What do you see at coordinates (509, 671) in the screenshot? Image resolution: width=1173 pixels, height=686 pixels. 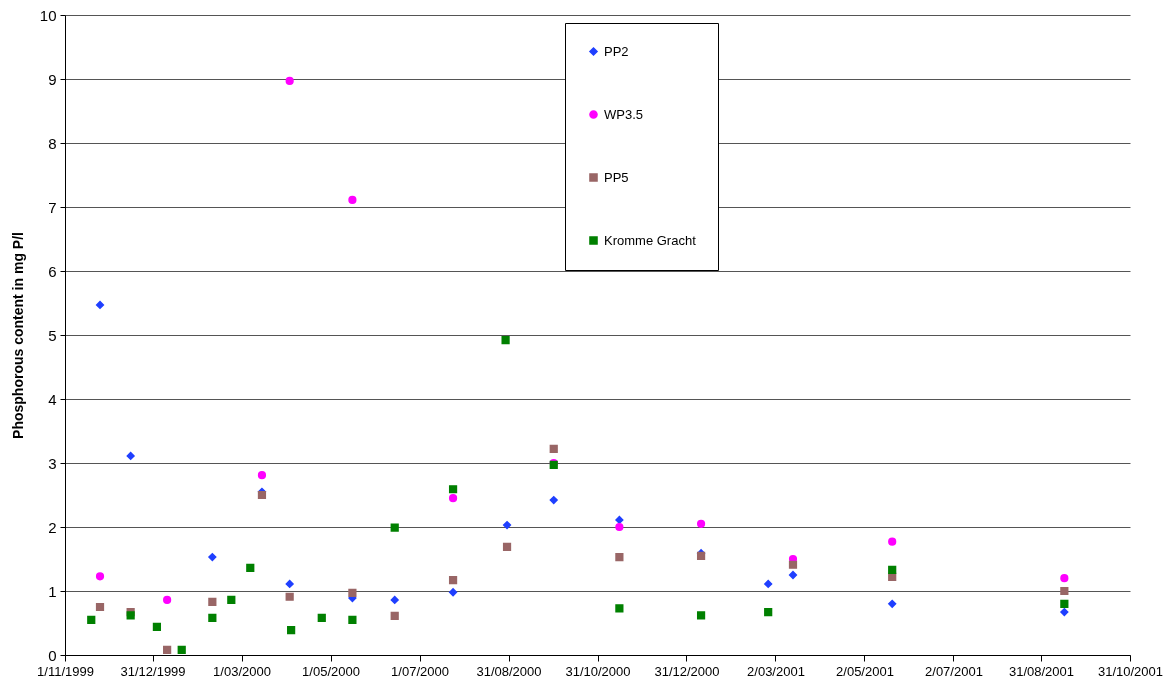 I see `x-tick-label: 31/08/2000` at bounding box center [509, 671].